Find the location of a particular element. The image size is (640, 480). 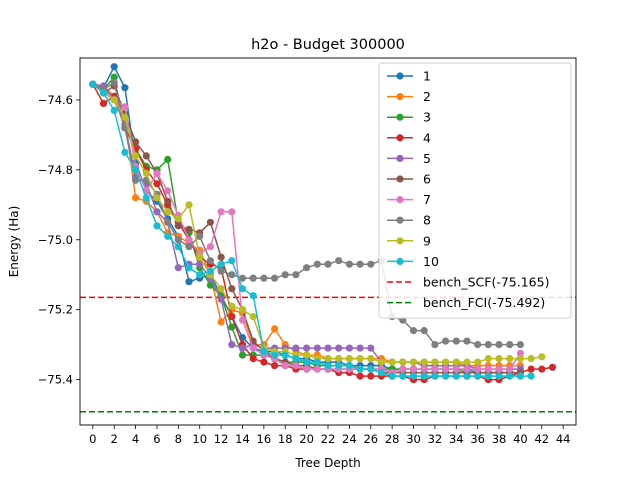

x-tick-label: 0 is located at coordinates (92, 439).